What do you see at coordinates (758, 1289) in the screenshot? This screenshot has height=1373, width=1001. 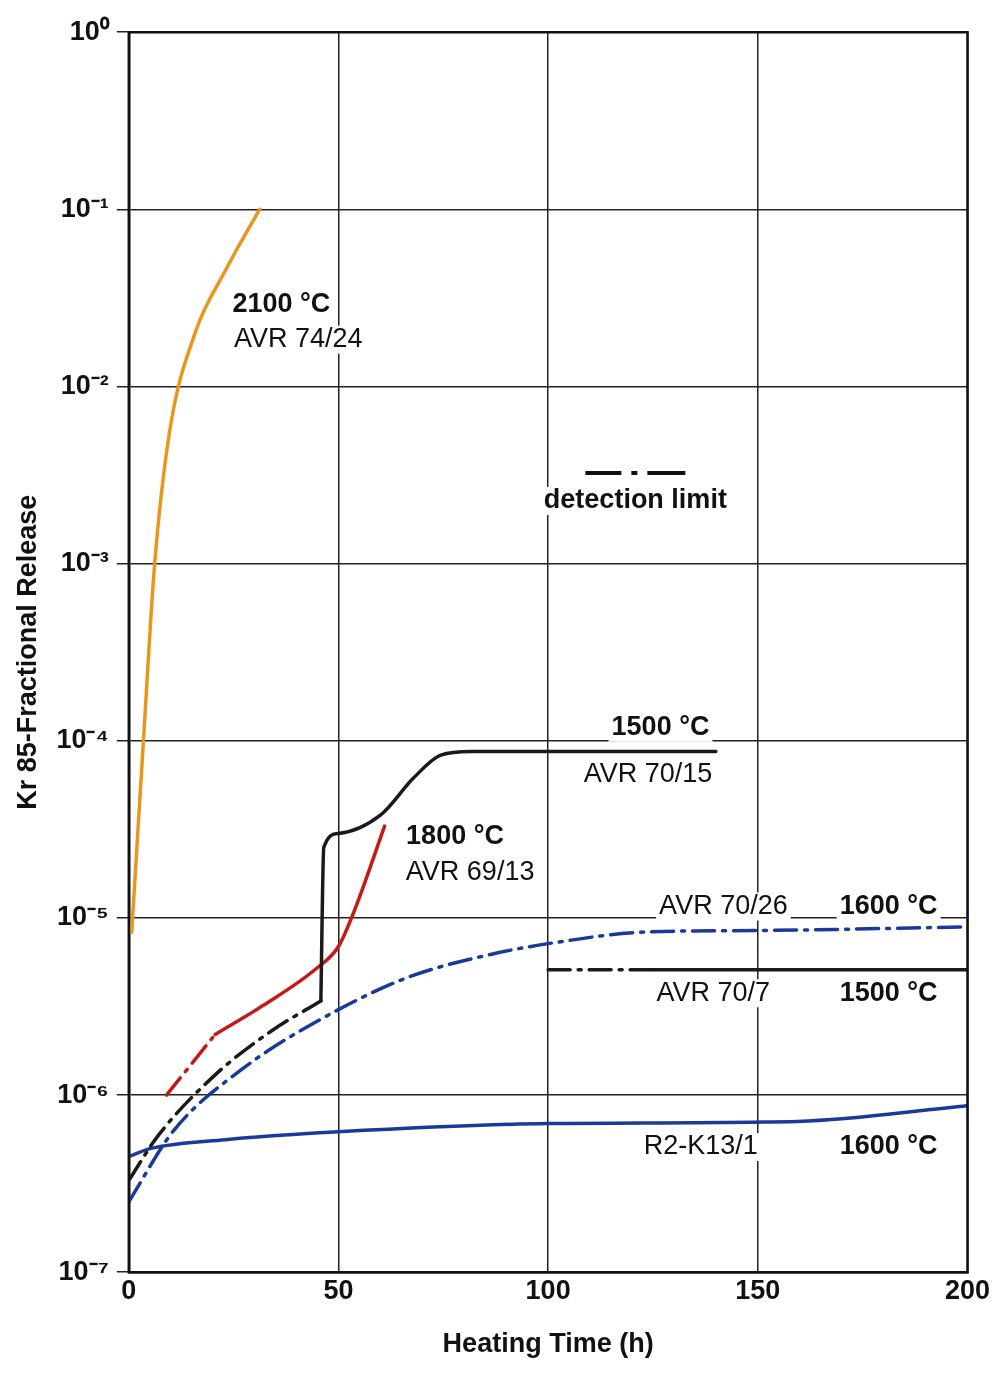 I see `x-tick-label: 150` at bounding box center [758, 1289].